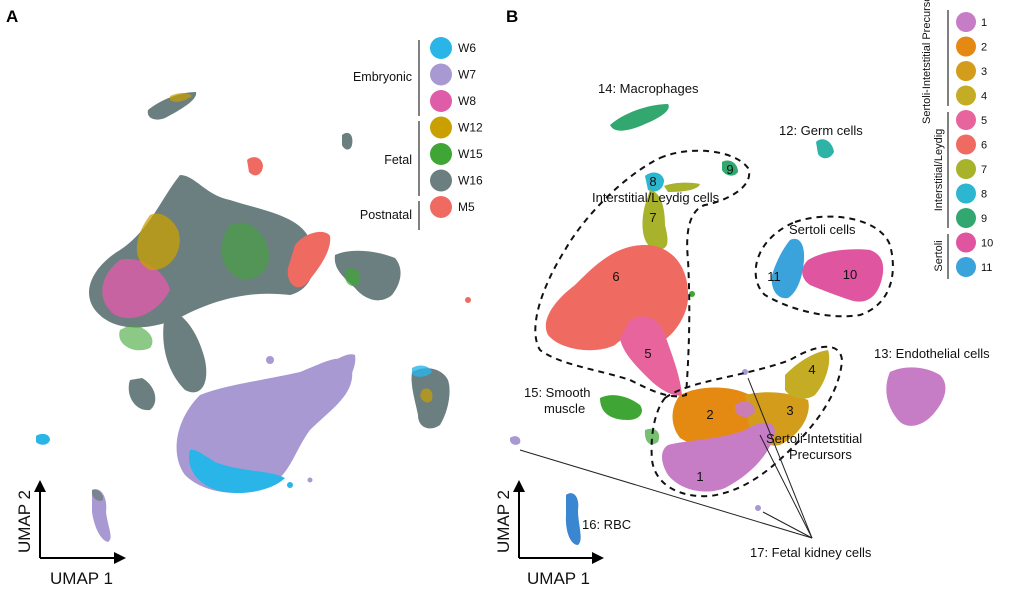  I want to click on legend-b-group-2: Interstitial/Leydig, so click(939, 170).